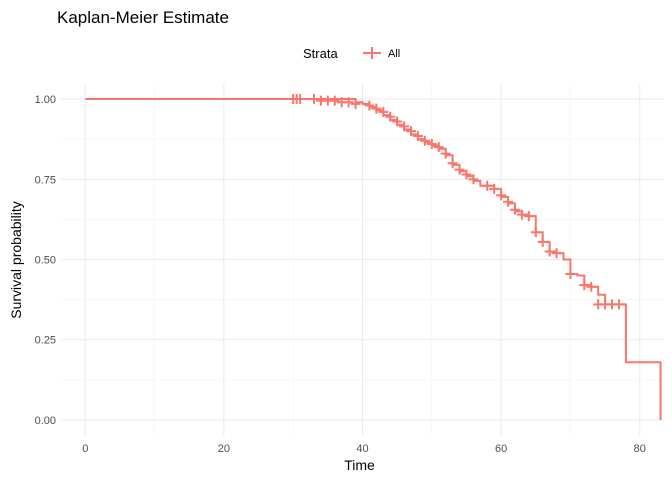  What do you see at coordinates (45, 180) in the screenshot?
I see `y-tick-label: 0.75` at bounding box center [45, 180].